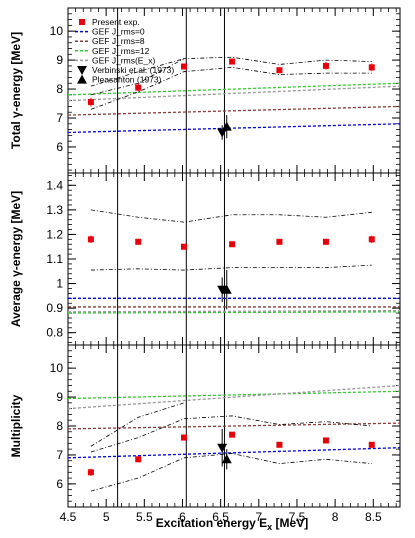  I want to click on x-tick-label: 7, so click(258, 517).